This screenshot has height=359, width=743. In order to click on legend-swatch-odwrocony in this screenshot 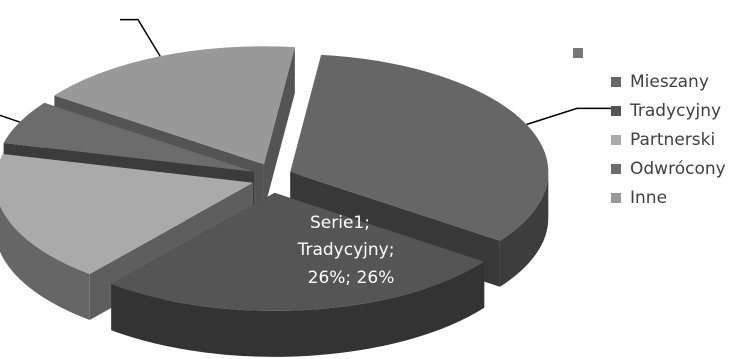, I will do `click(616, 168)`.